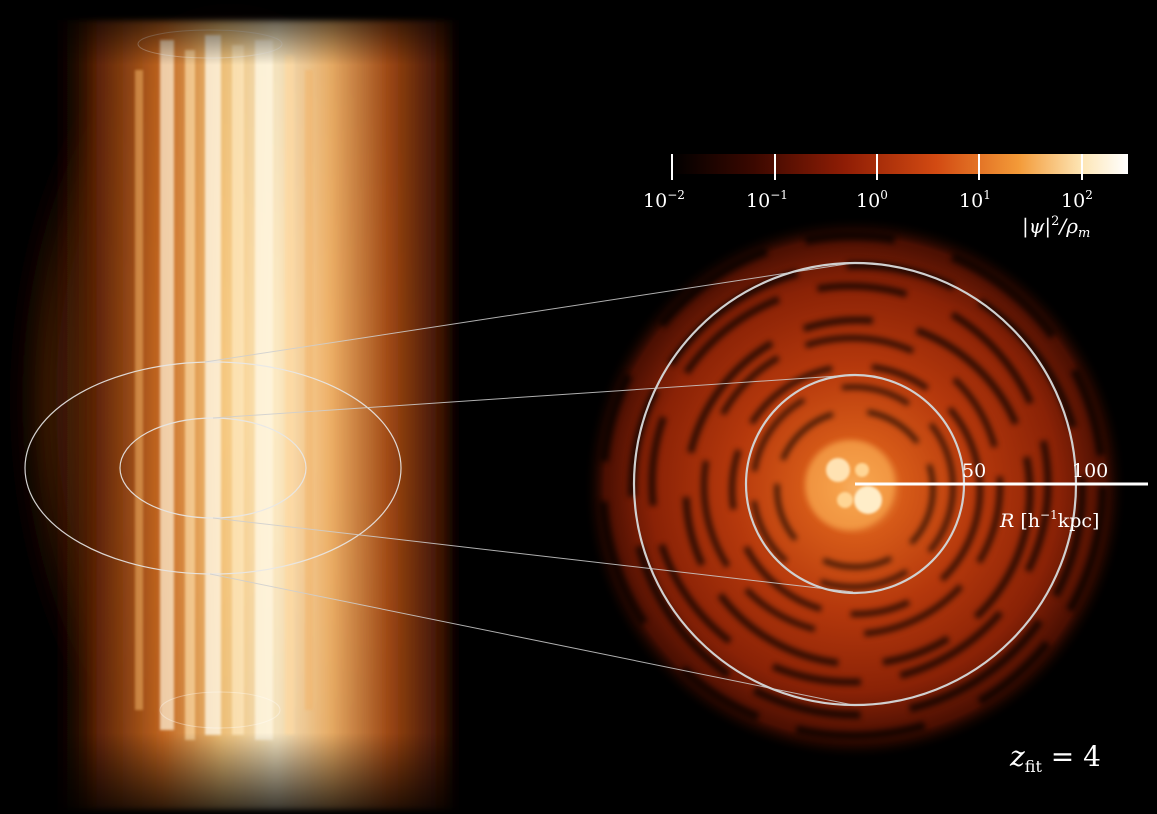  Describe the element at coordinates (664, 200) in the screenshot. I see `colorbar-tick-label-1: 10⁻²` at that location.